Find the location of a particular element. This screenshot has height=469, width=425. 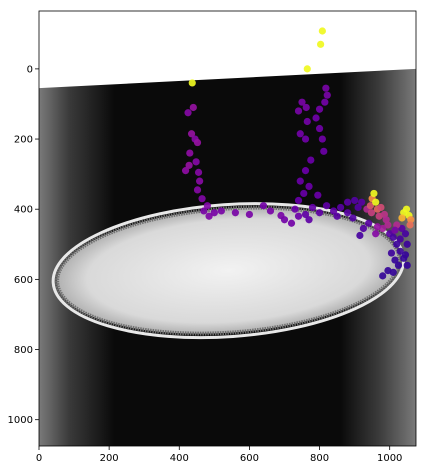

y-tick-label: 1000 is located at coordinates (20, 420).